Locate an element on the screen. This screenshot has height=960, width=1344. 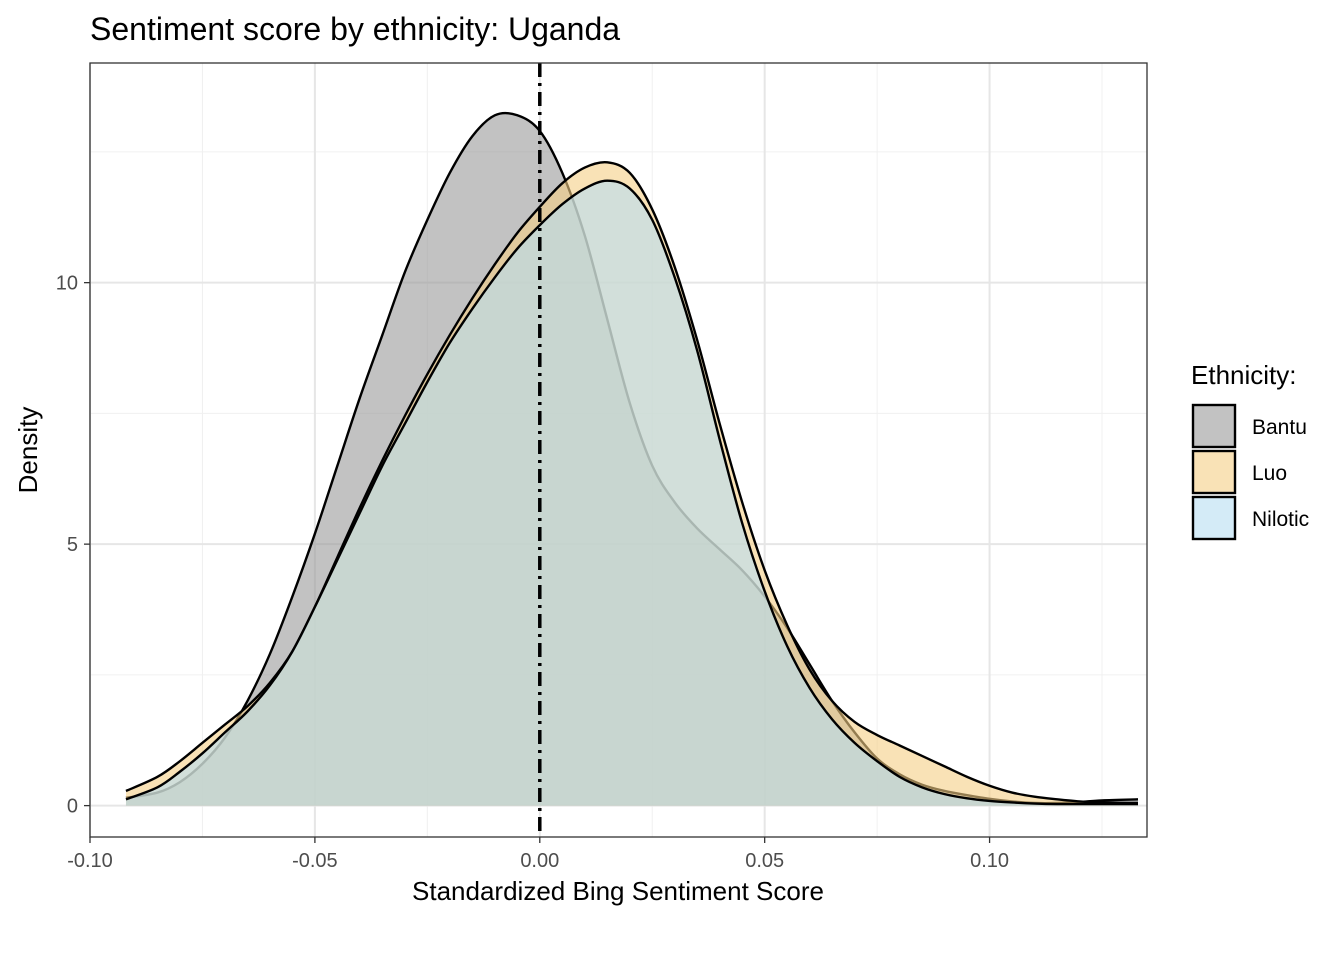
y-tick-label: 10 is located at coordinates (67, 284).